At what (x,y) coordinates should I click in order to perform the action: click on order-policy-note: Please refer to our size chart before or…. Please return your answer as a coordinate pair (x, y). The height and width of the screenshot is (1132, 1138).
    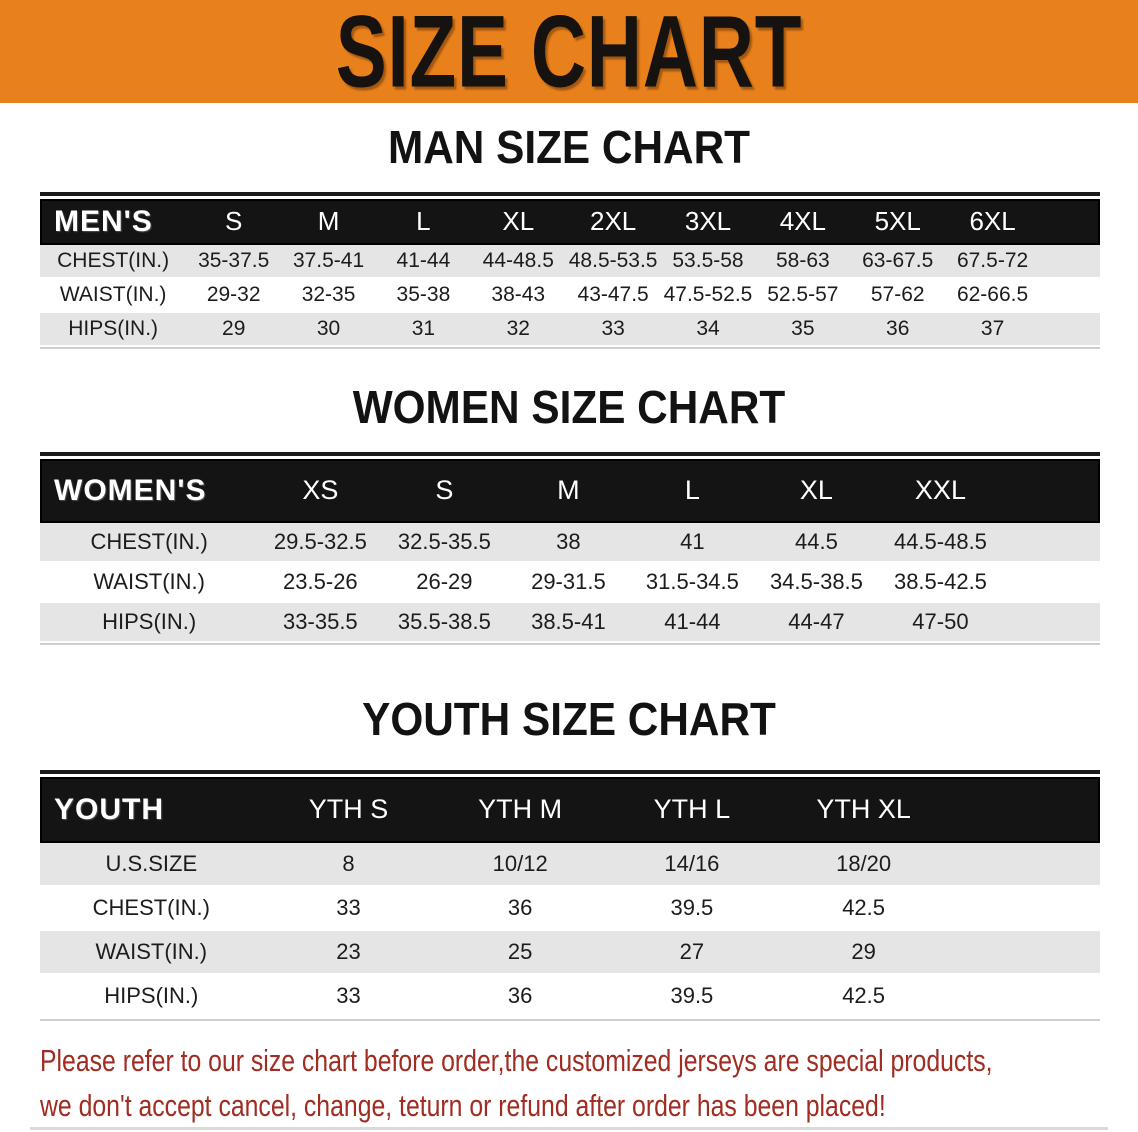
    Looking at the image, I should click on (589, 1084).